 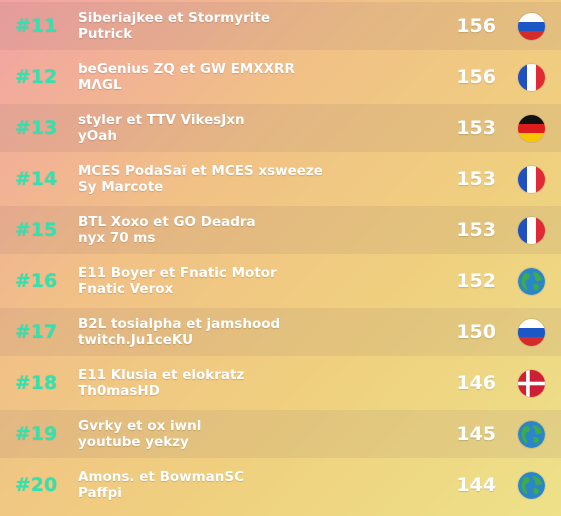 What do you see at coordinates (36, 383) in the screenshot?
I see `rank-label: #18` at bounding box center [36, 383].